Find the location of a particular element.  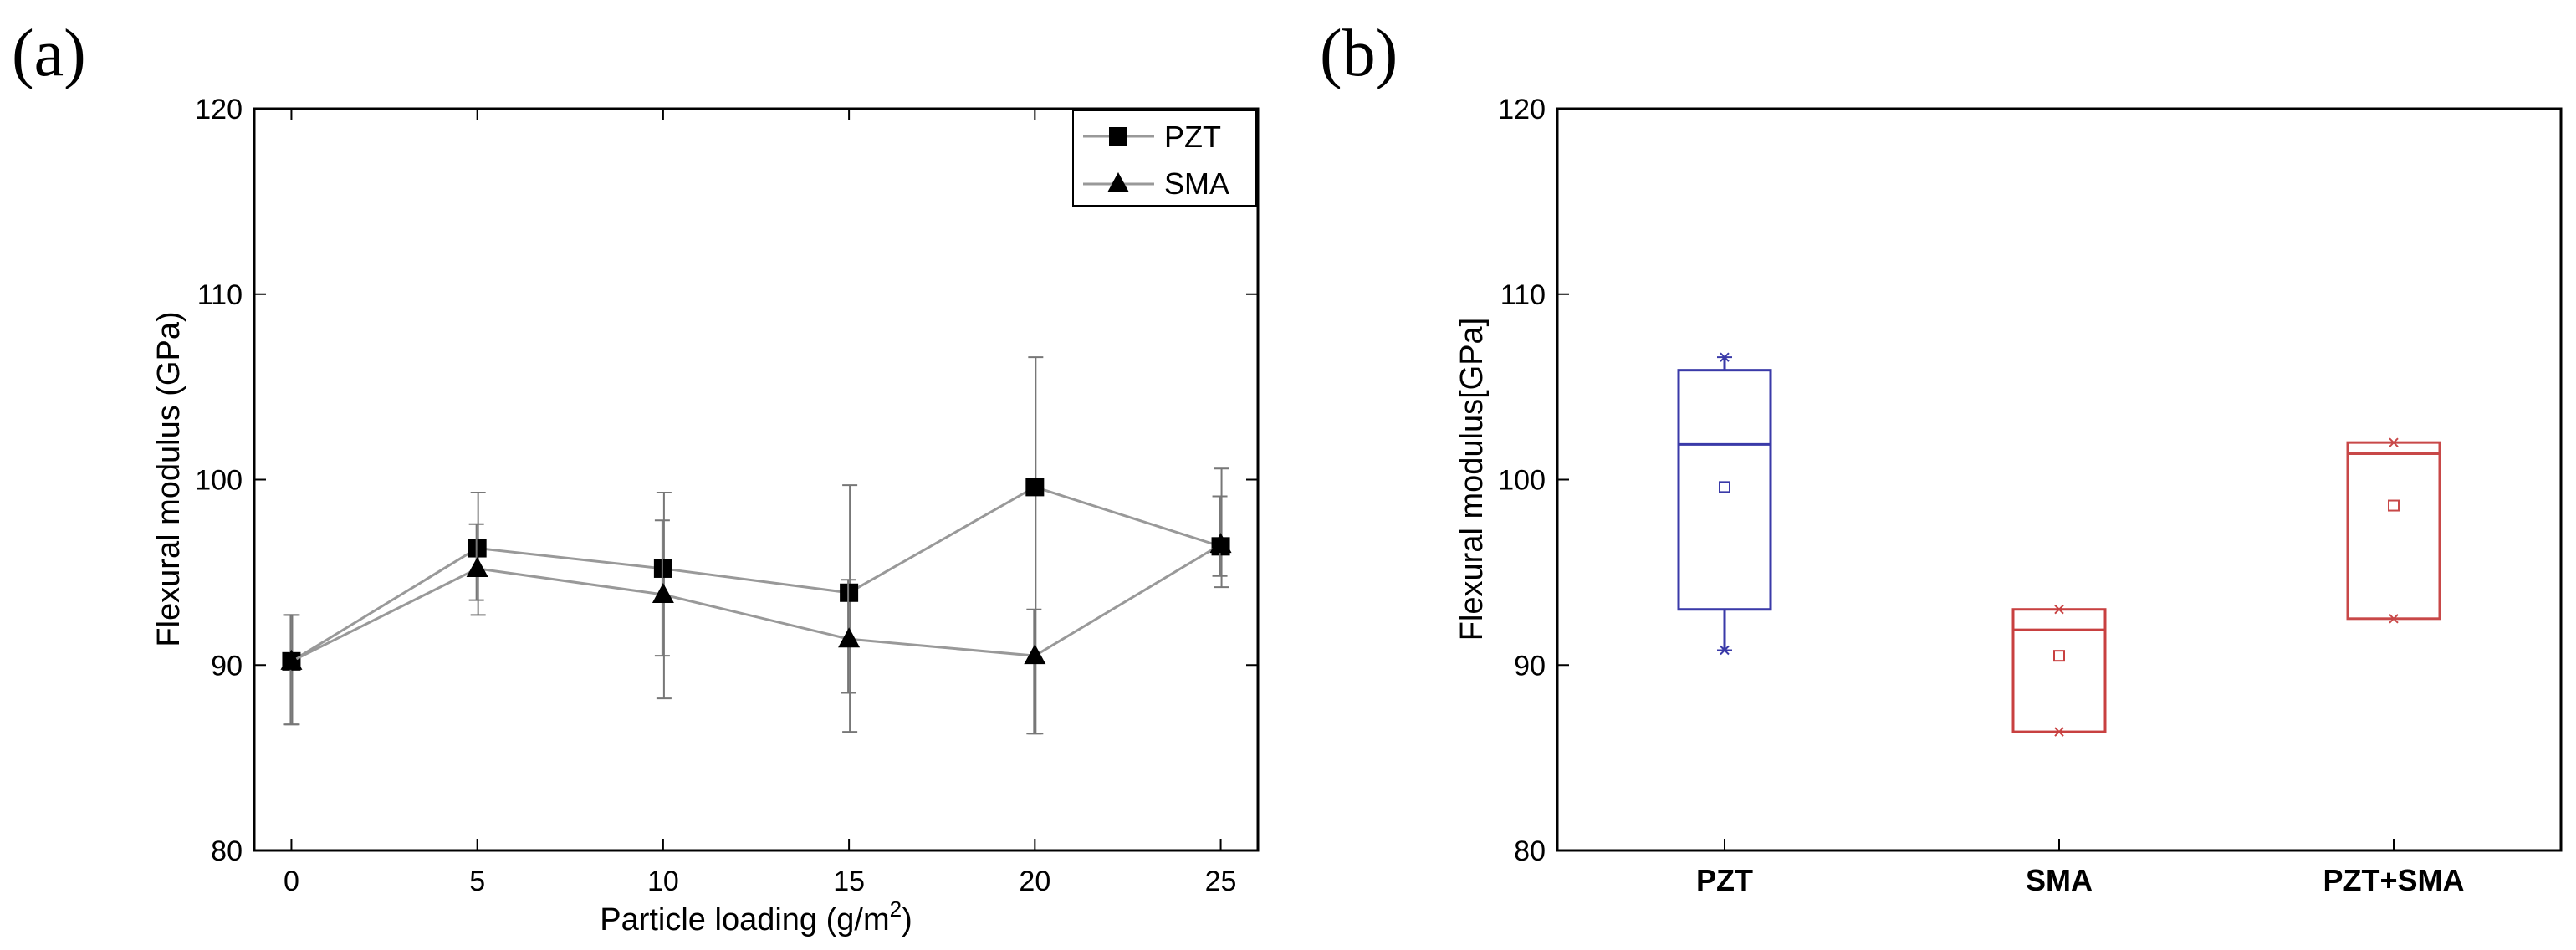

x-axis-title-a-main: Particle loading (g/m is located at coordinates (744, 919).